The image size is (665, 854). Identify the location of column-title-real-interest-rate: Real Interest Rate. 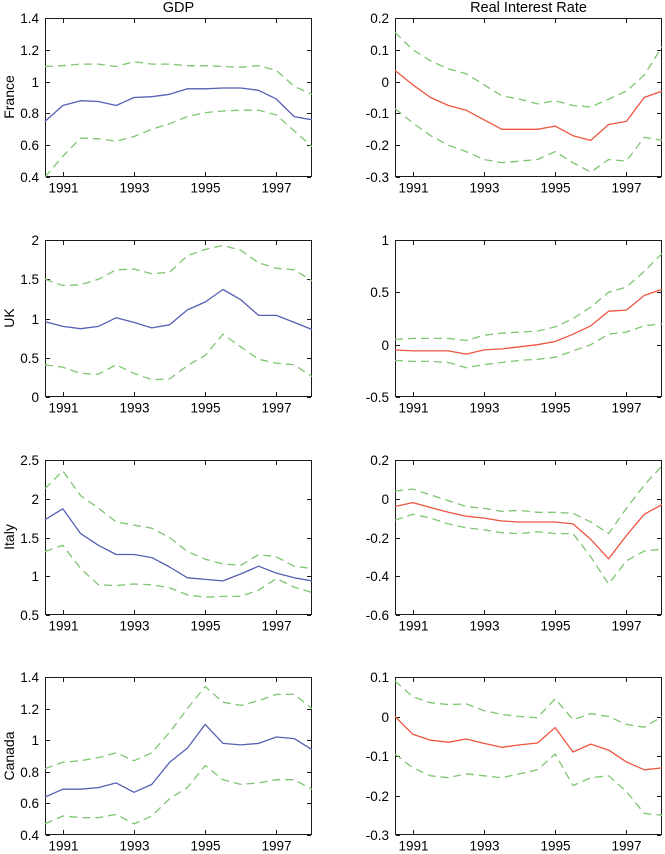
(528, 8).